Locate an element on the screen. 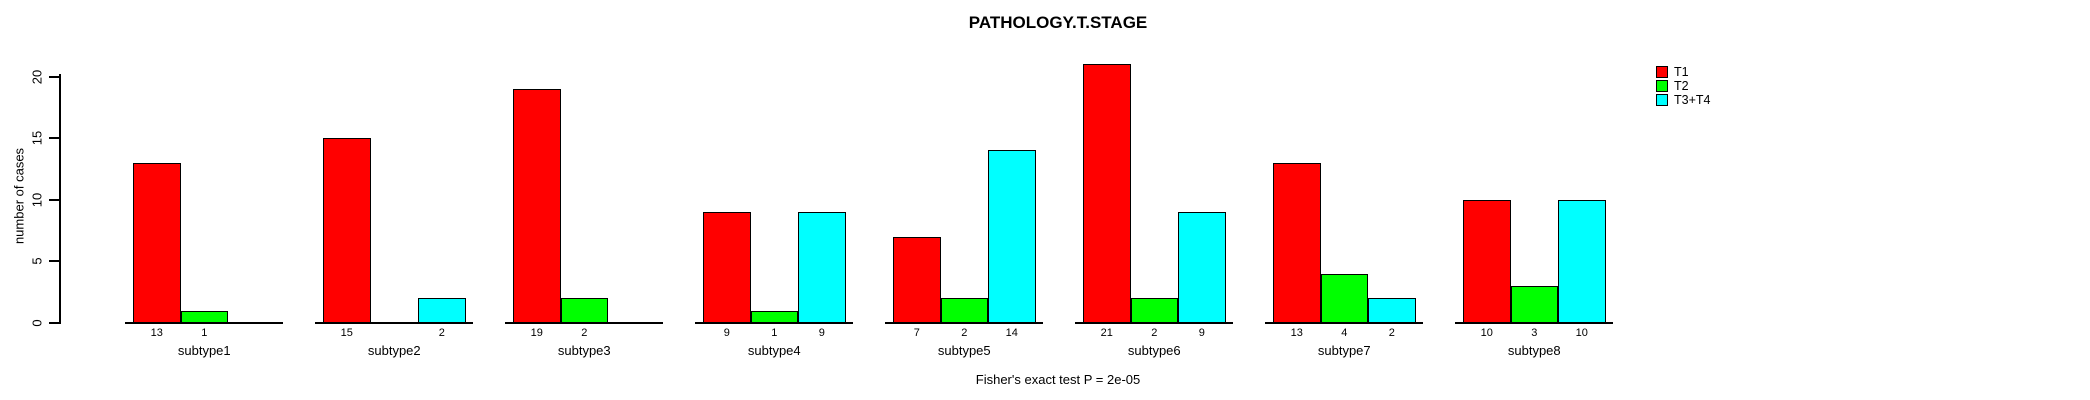 Image resolution: width=2090 pixels, height=400 pixels. bar-value-label: 7 is located at coordinates (916, 333).